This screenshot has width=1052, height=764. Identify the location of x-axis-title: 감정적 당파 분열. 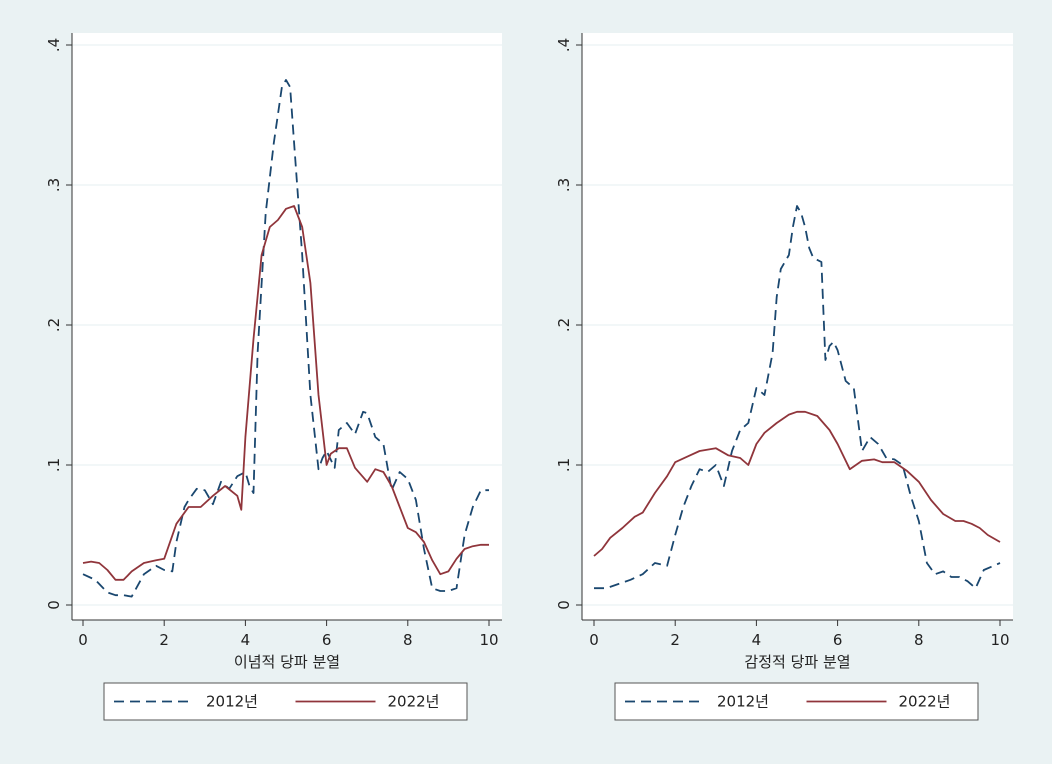
(797, 662).